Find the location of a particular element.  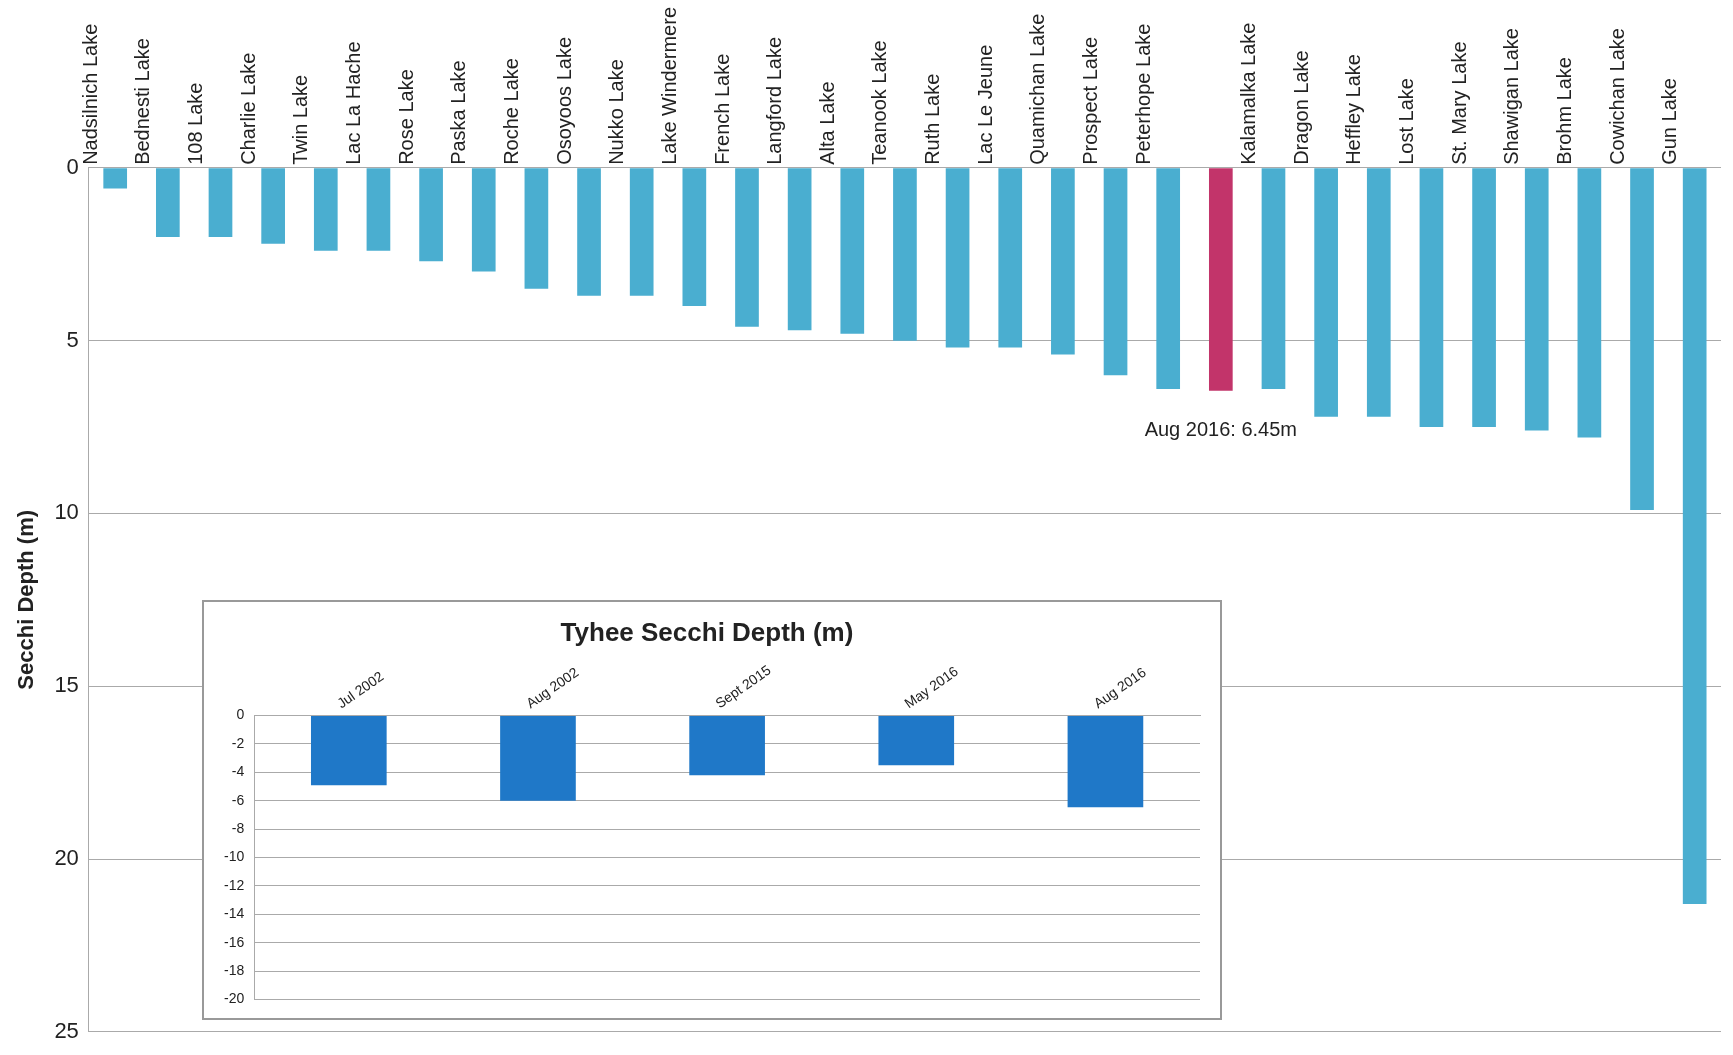

x-tick-label: Lac La Hache is located at coordinates (352, 103).